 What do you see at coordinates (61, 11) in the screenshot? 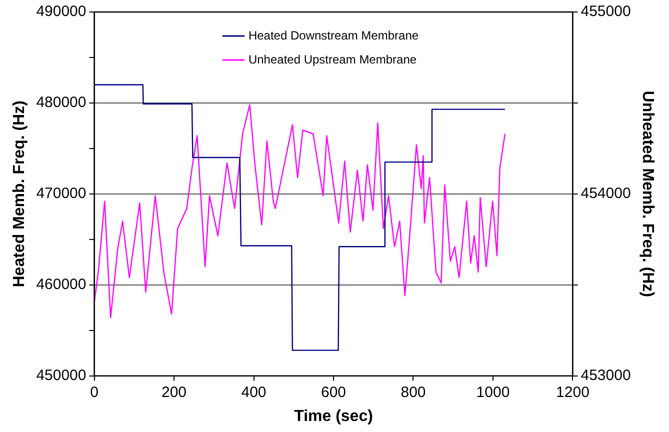
I see `y-tick-label: 490000` at bounding box center [61, 11].